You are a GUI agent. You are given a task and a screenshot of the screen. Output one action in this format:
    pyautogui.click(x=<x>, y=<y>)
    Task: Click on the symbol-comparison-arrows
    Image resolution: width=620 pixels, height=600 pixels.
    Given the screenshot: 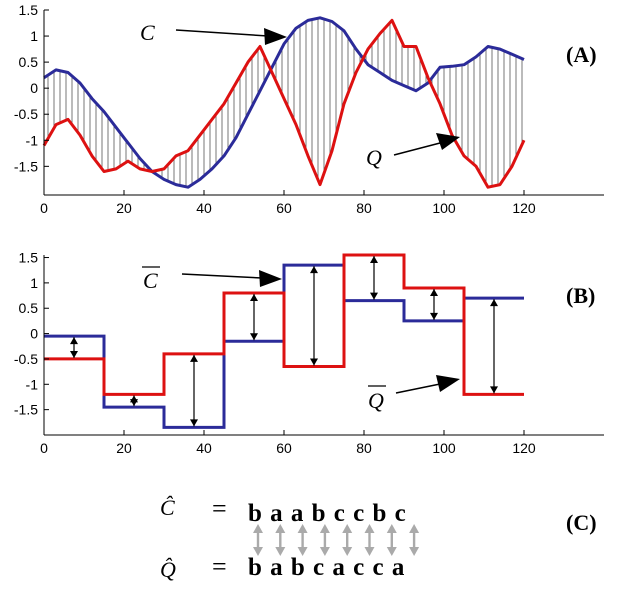 What is the action you would take?
    pyautogui.click(x=336, y=540)
    